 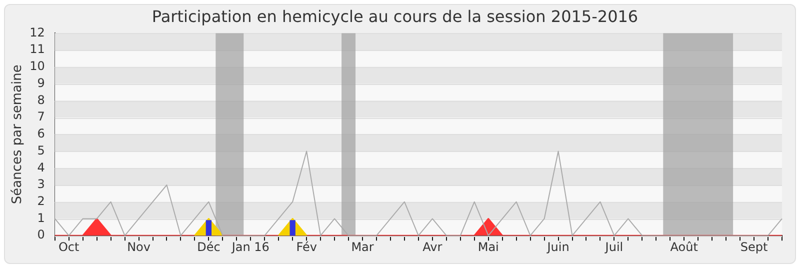 I want to click on x-tick-label: Sept, so click(x=754, y=247).